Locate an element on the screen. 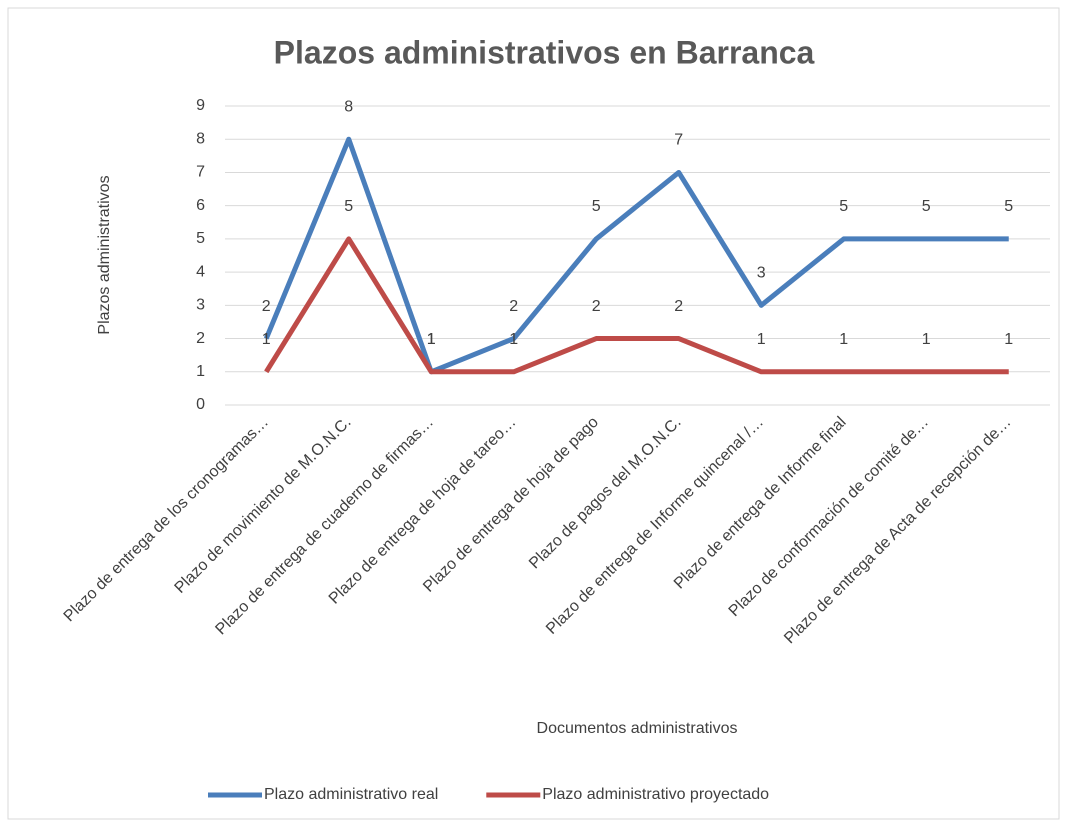 This screenshot has width=1067, height=832. legend-label: Plazo administrativo proyectado is located at coordinates (655, 794).